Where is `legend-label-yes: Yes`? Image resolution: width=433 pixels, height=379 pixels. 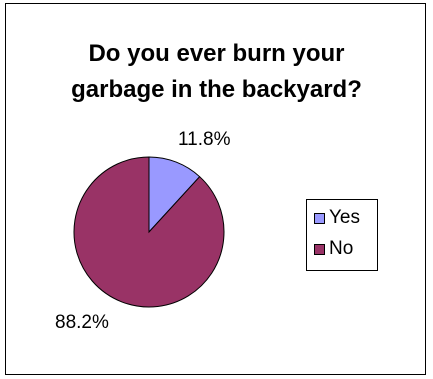 legend-label-yes: Yes is located at coordinates (344, 217).